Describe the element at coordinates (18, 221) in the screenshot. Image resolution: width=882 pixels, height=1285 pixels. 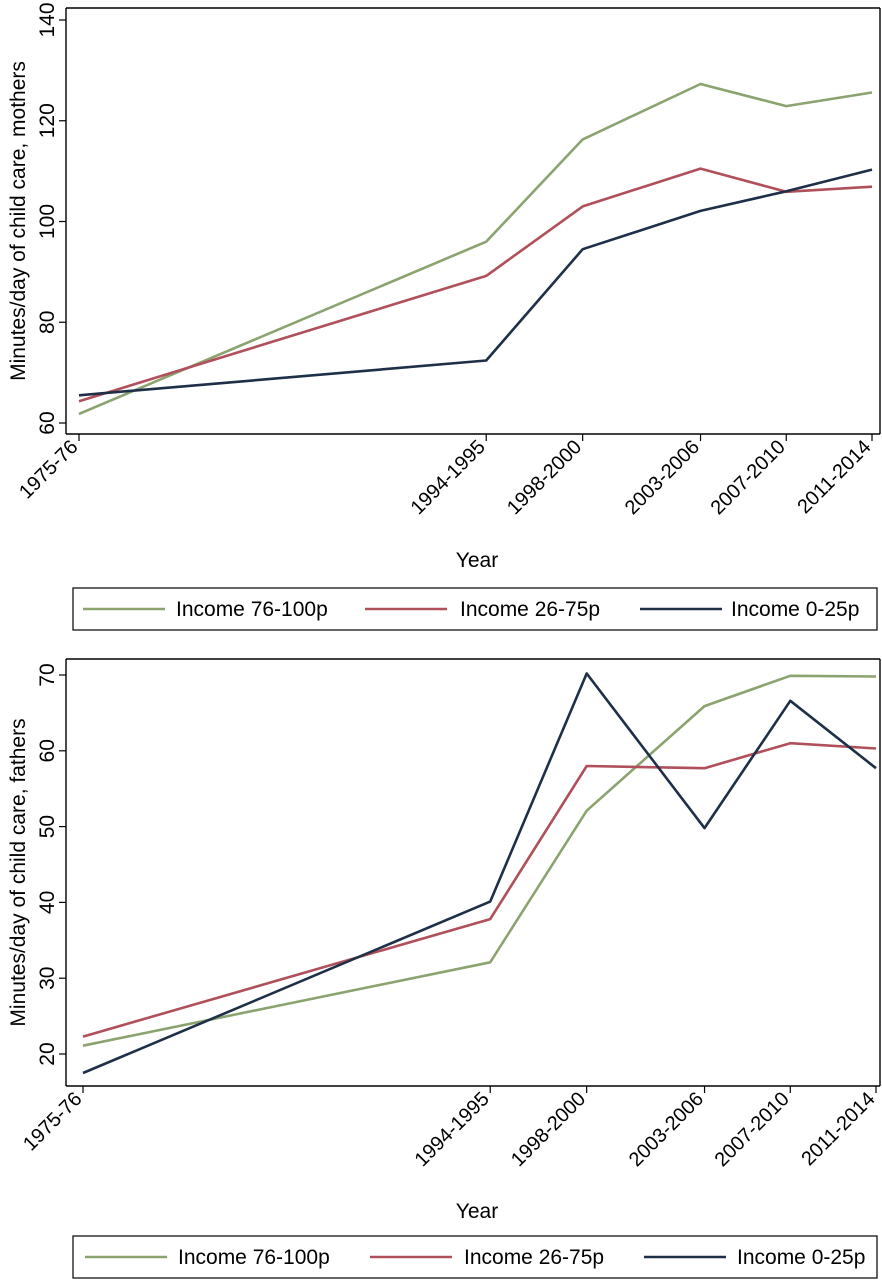
I see `y-axis-title: Minutes/day of child care, mothers` at that location.